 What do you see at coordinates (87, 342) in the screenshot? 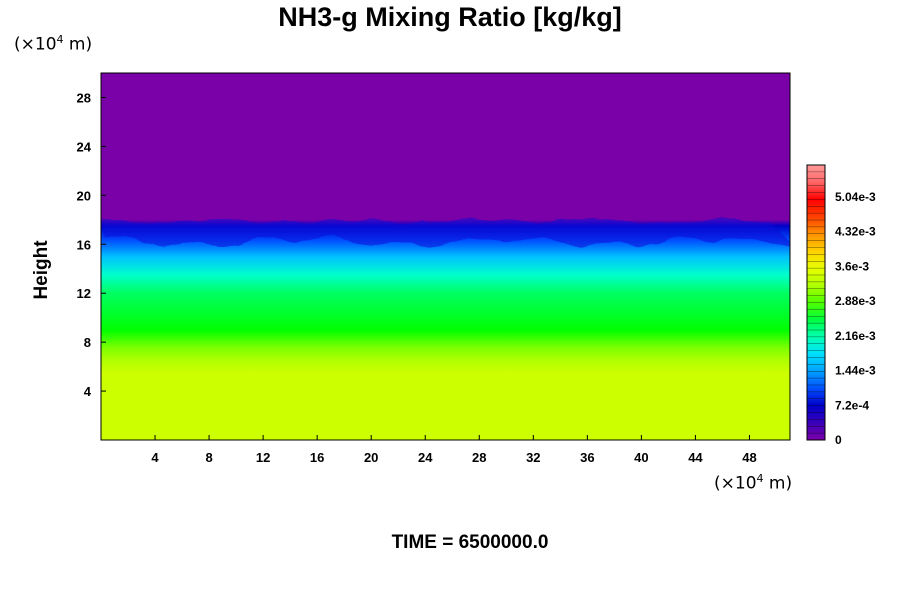
I see `y-tick-label: 8` at bounding box center [87, 342].